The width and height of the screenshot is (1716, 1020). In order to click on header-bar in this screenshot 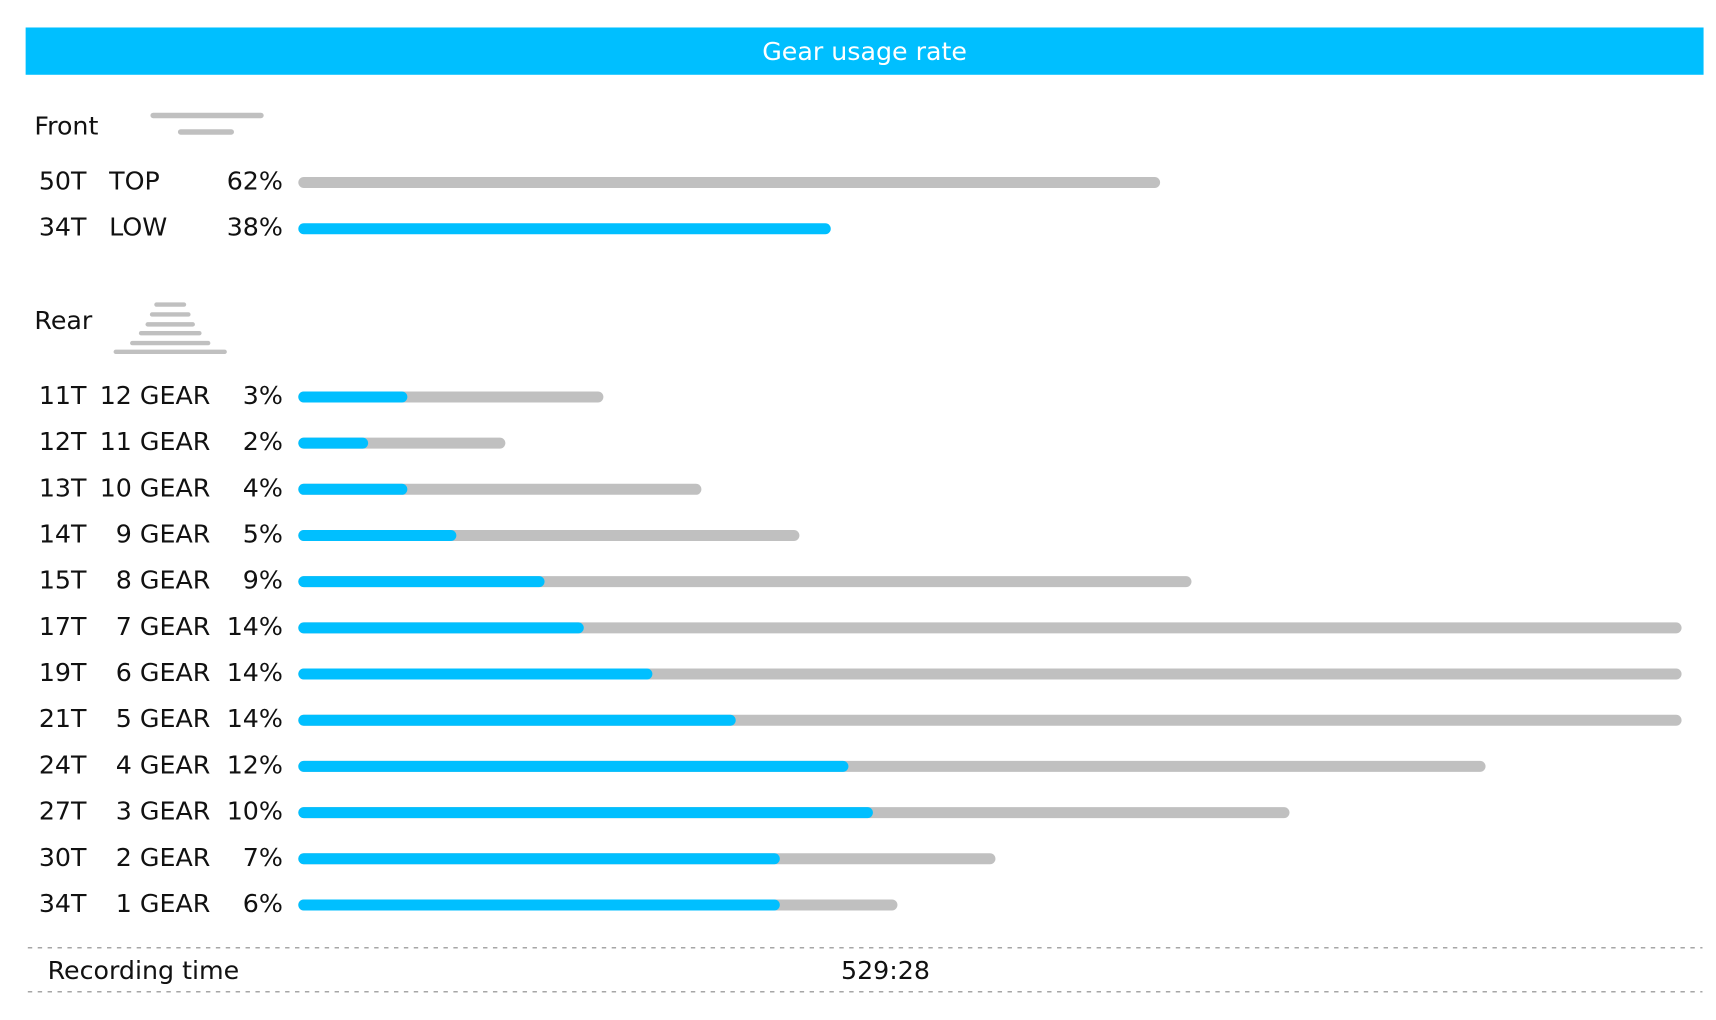, I will do `click(864, 51)`.